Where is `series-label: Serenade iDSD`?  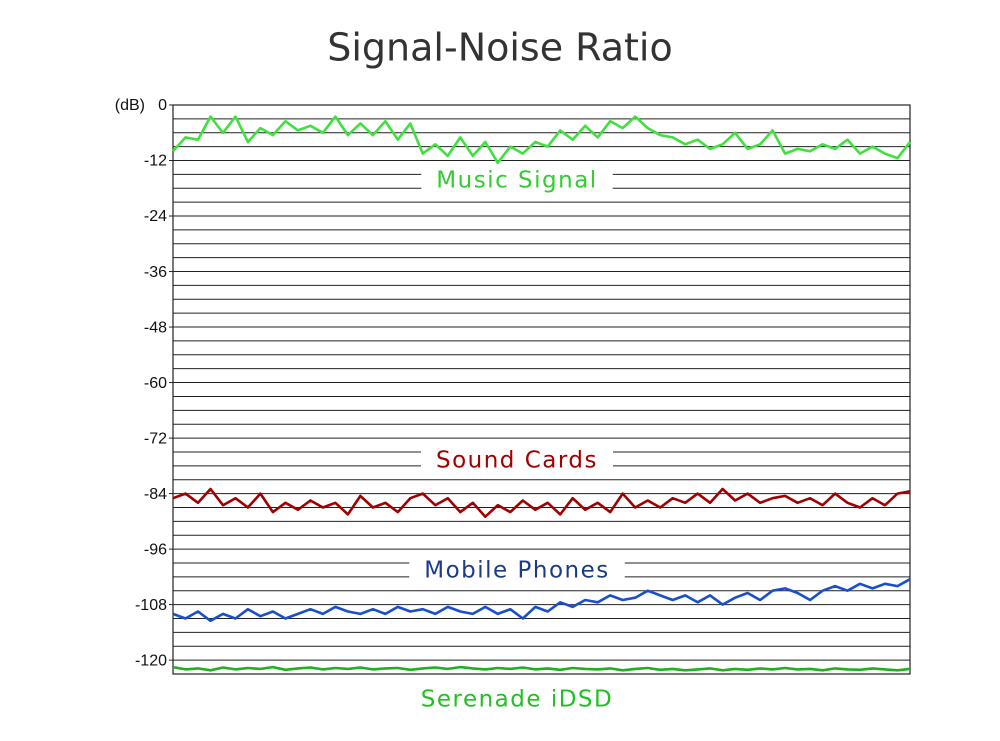
series-label: Serenade iDSD is located at coordinates (517, 700).